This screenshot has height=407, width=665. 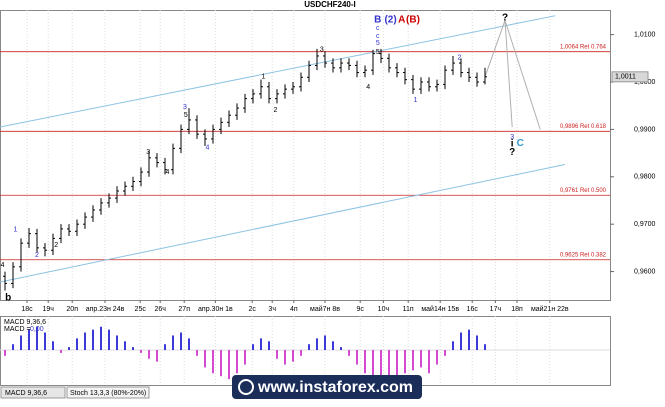 What do you see at coordinates (8, 298) in the screenshot?
I see `wave-label: b` at bounding box center [8, 298].